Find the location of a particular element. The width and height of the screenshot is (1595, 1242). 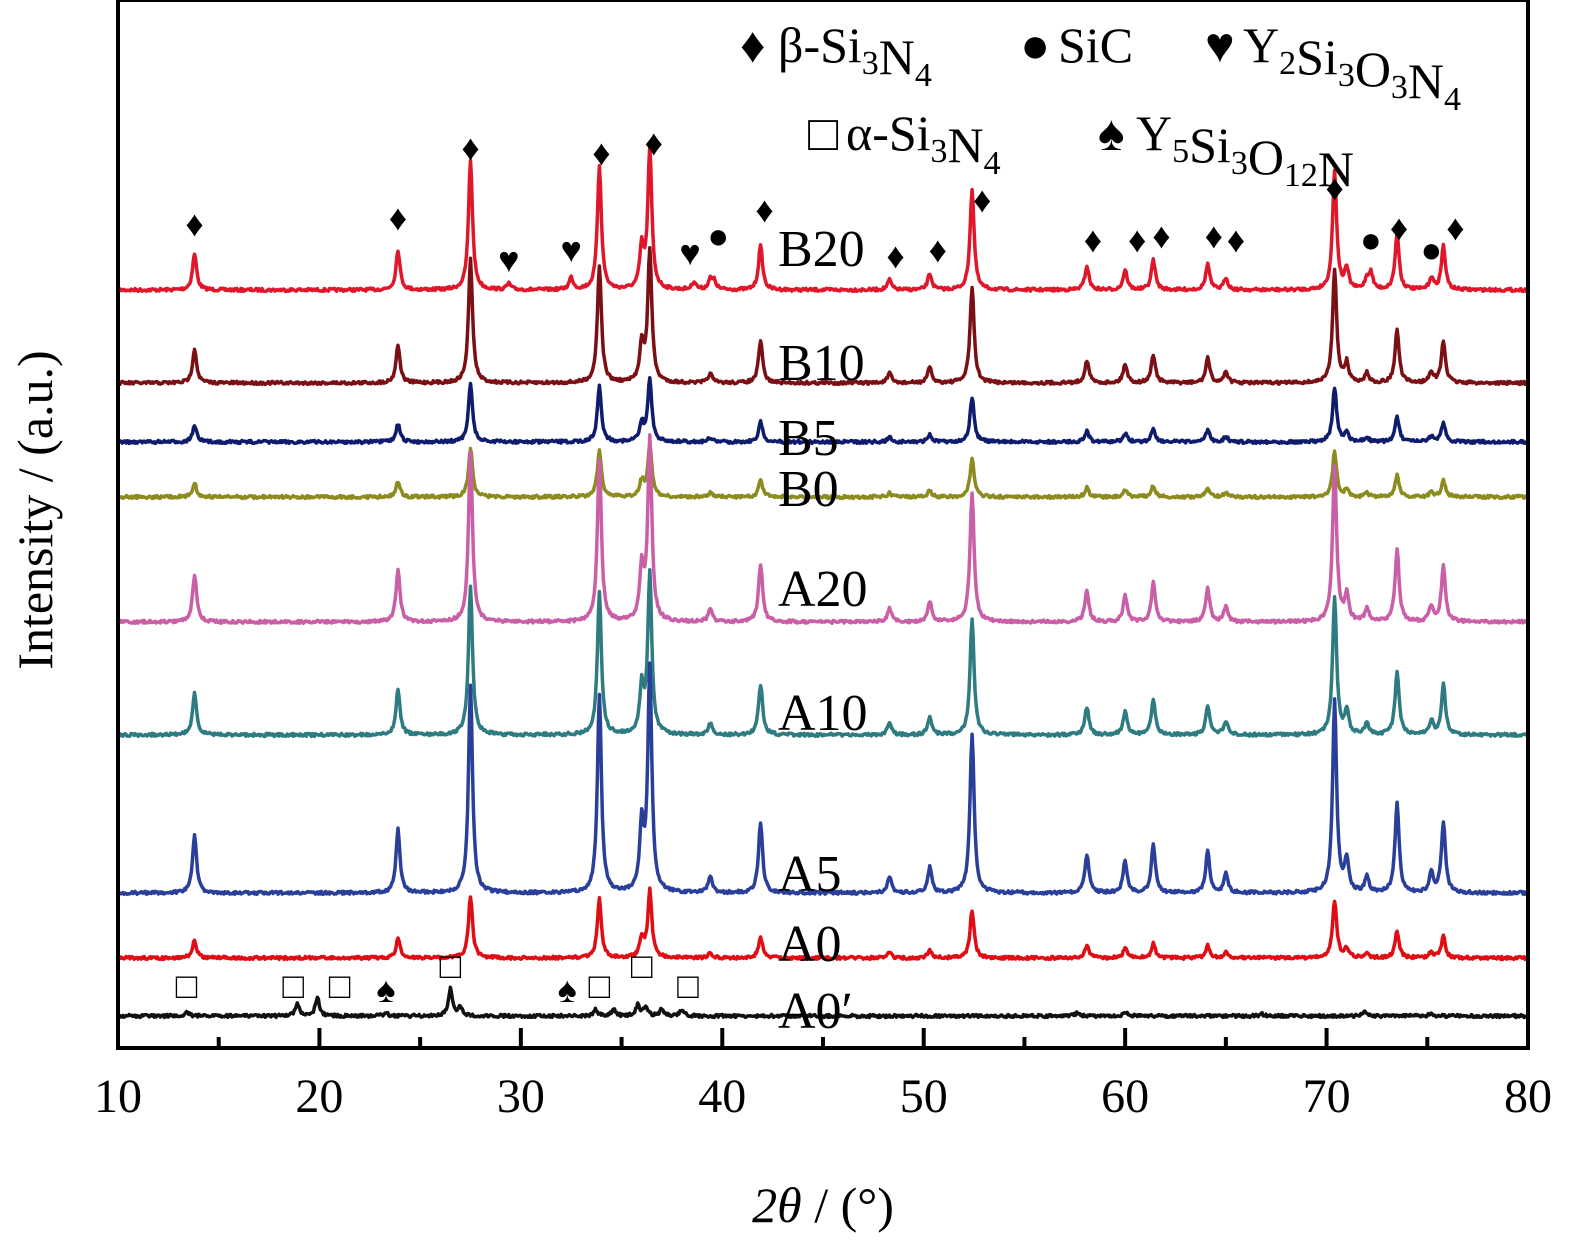

square-legend-icon: □ is located at coordinates (823, 133).